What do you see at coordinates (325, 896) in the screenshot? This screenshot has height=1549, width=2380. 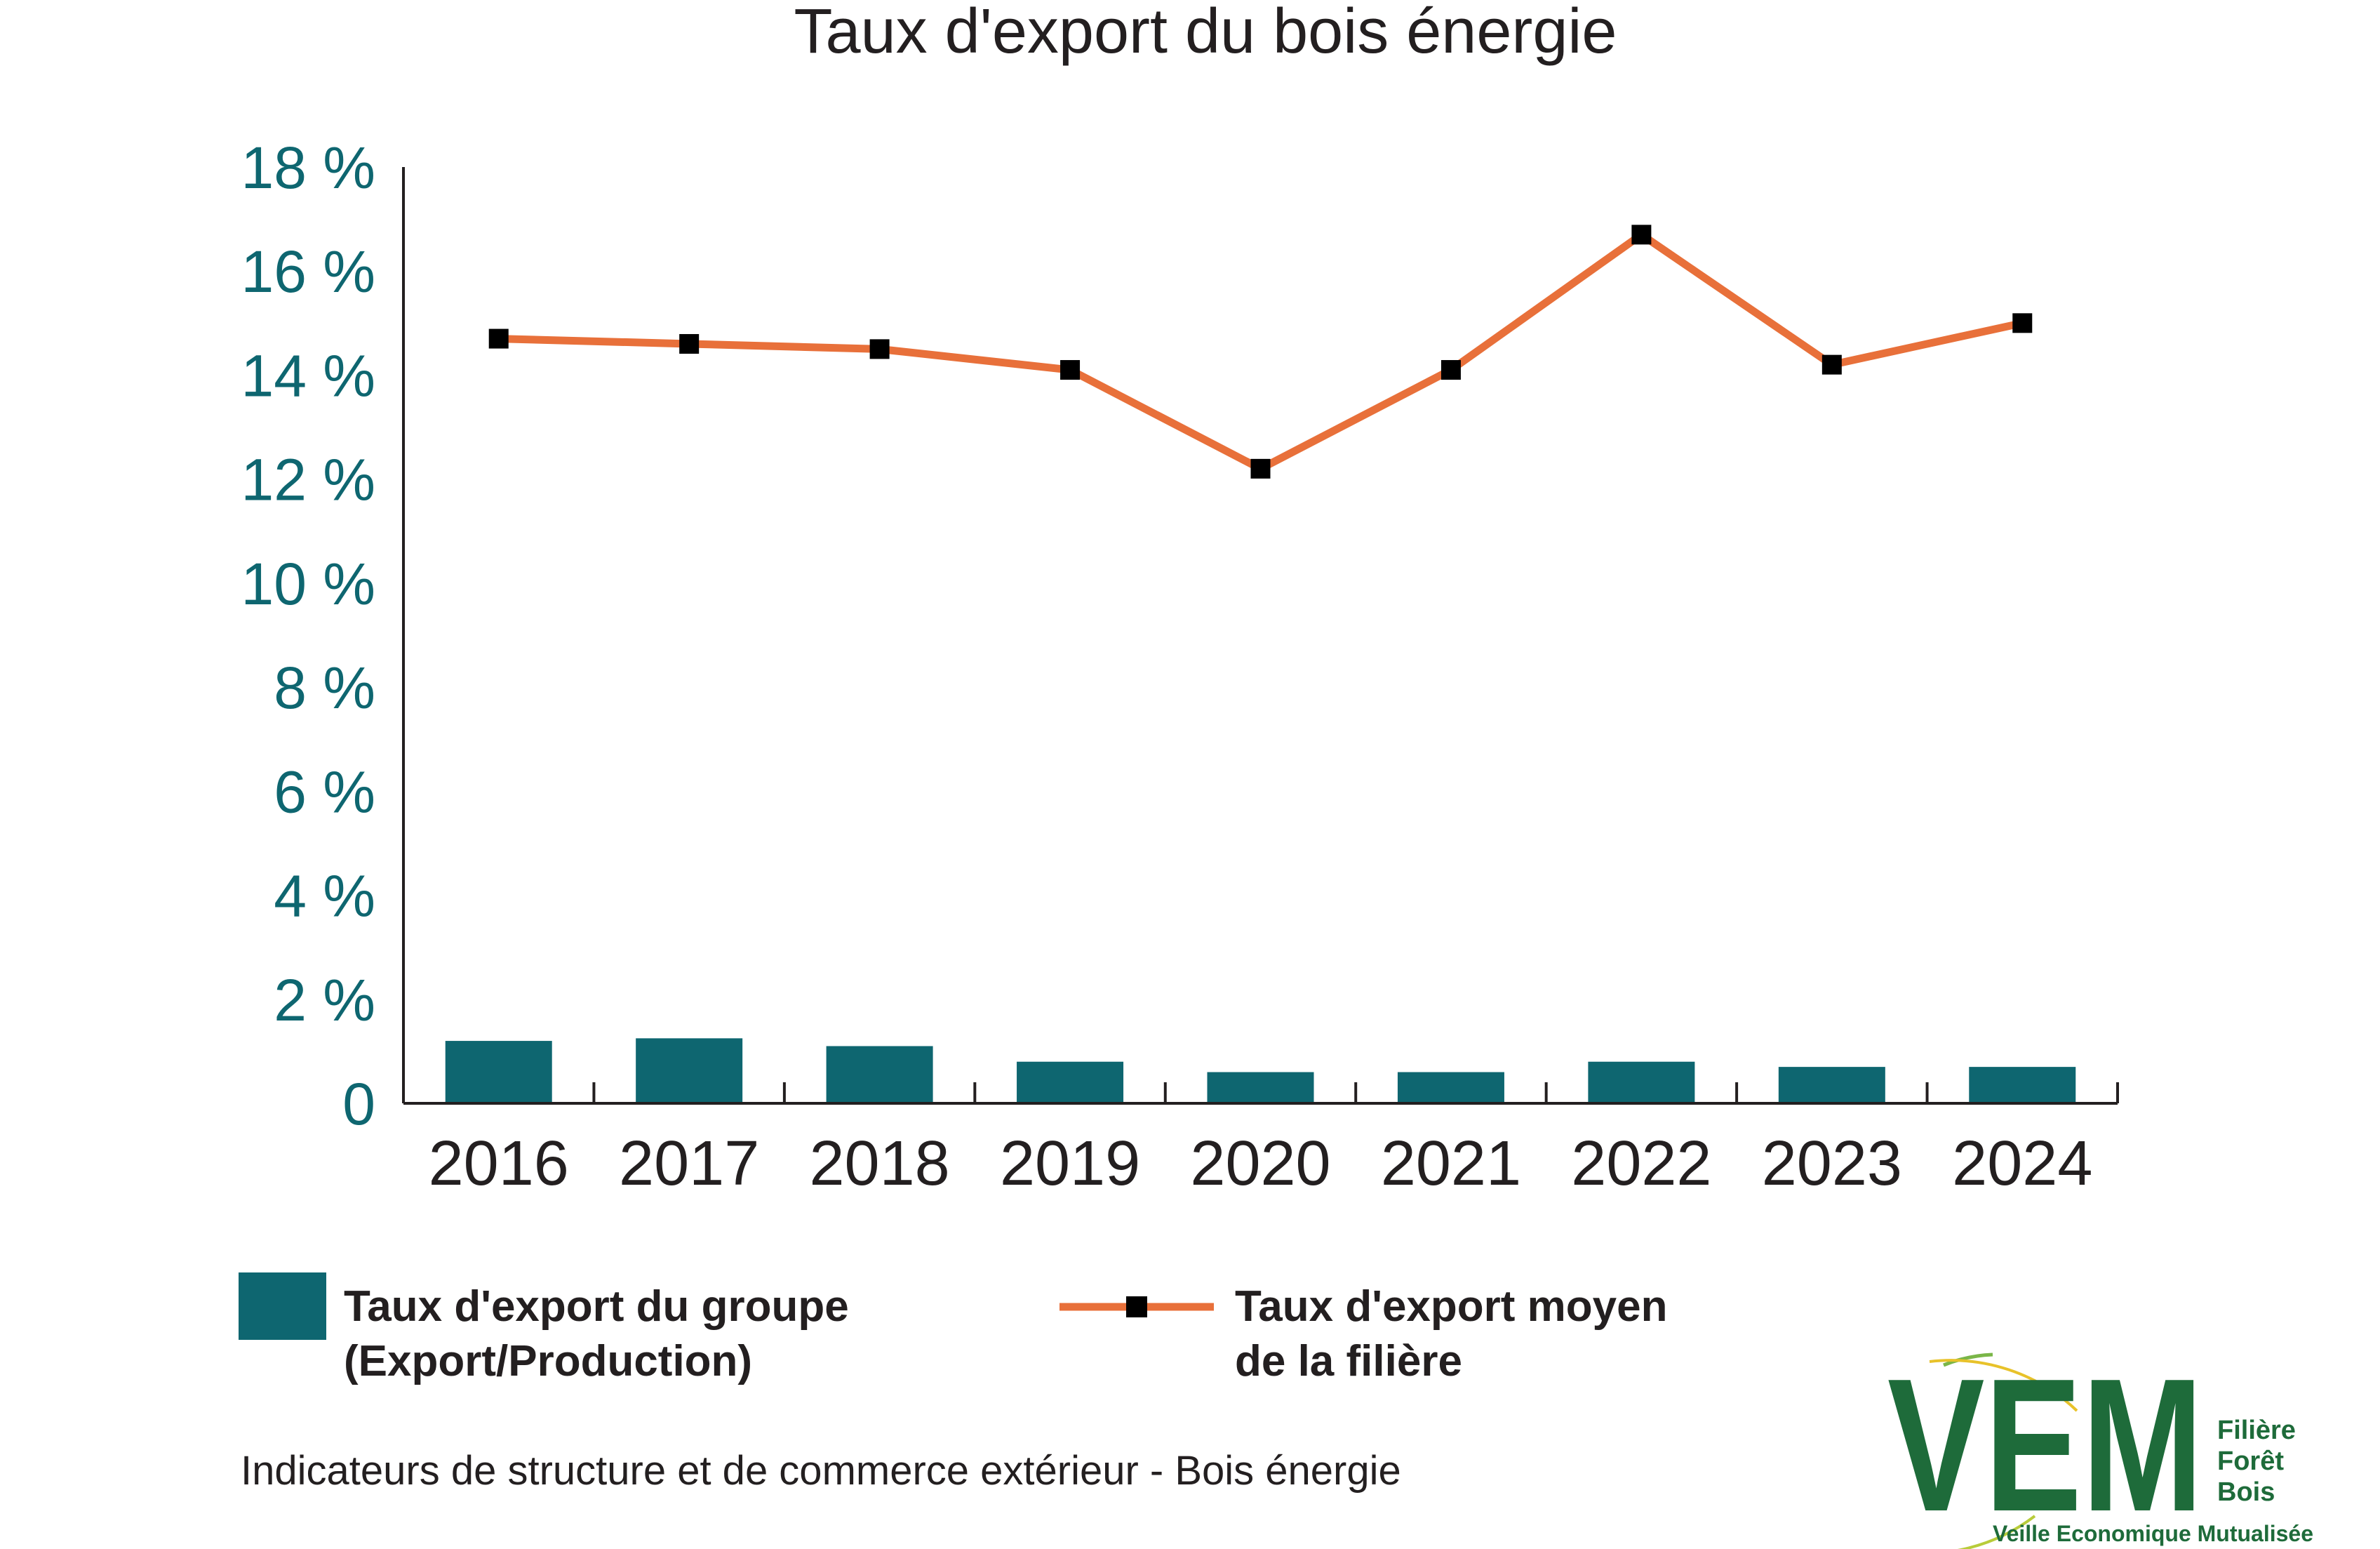 I see `y-tick-label: 4 %` at bounding box center [325, 896].